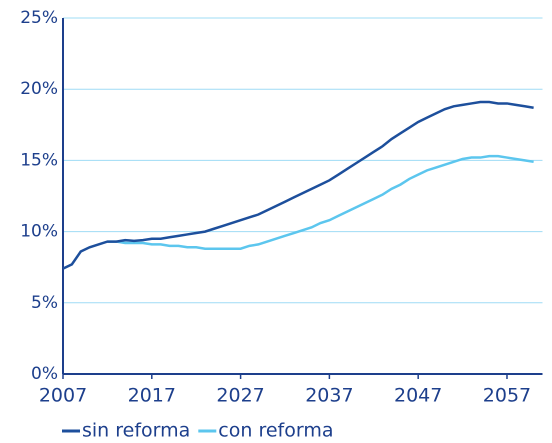 Image resolution: width=552 pixels, height=443 pixels. What do you see at coordinates (39, 232) in the screenshot?
I see `y-tick-label: 10%` at bounding box center [39, 232].